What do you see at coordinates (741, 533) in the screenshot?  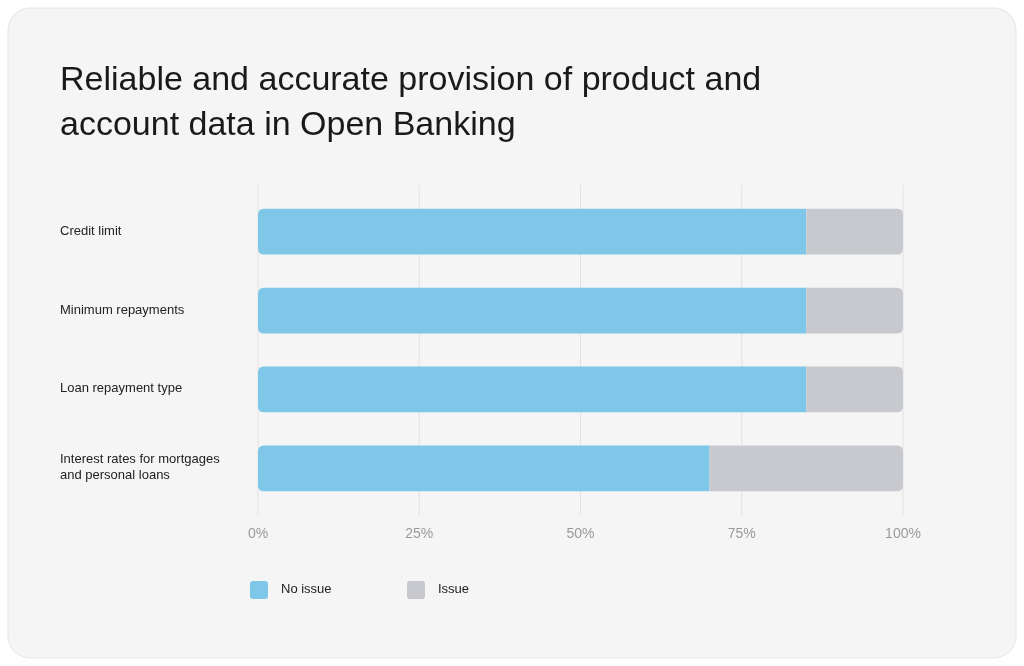 I see `x-tick-label: 75%` at bounding box center [741, 533].